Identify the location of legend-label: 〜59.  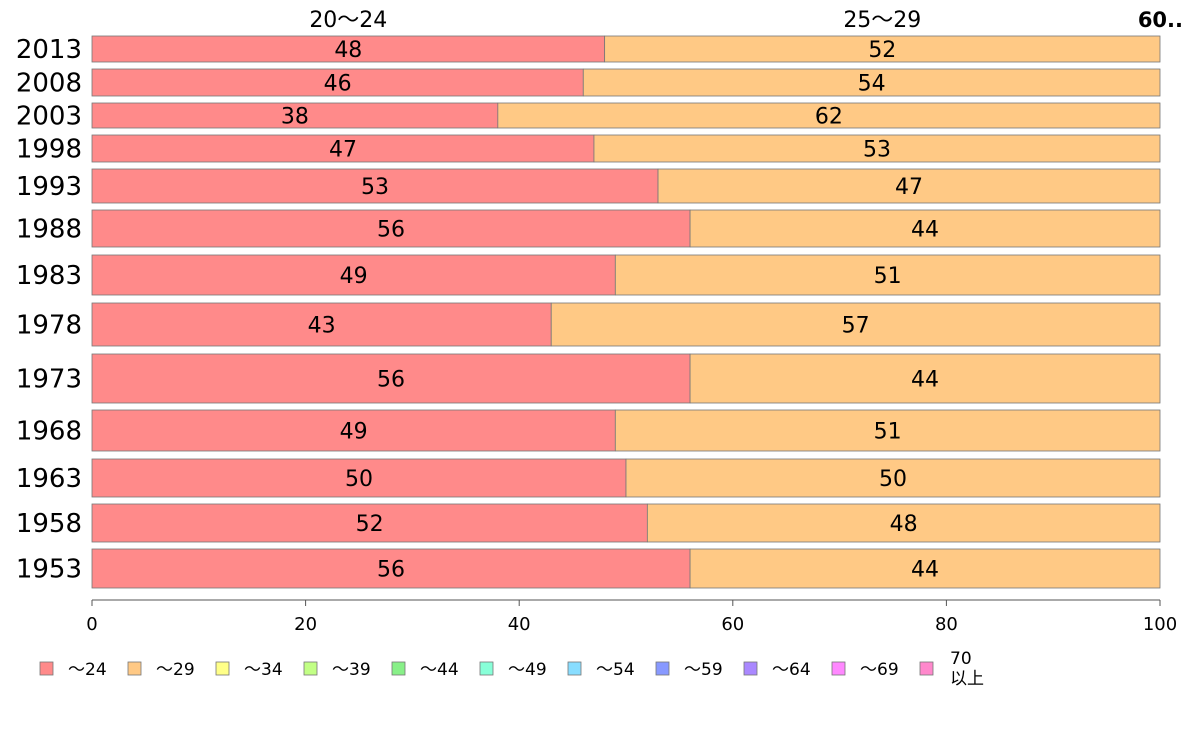
(703, 670).